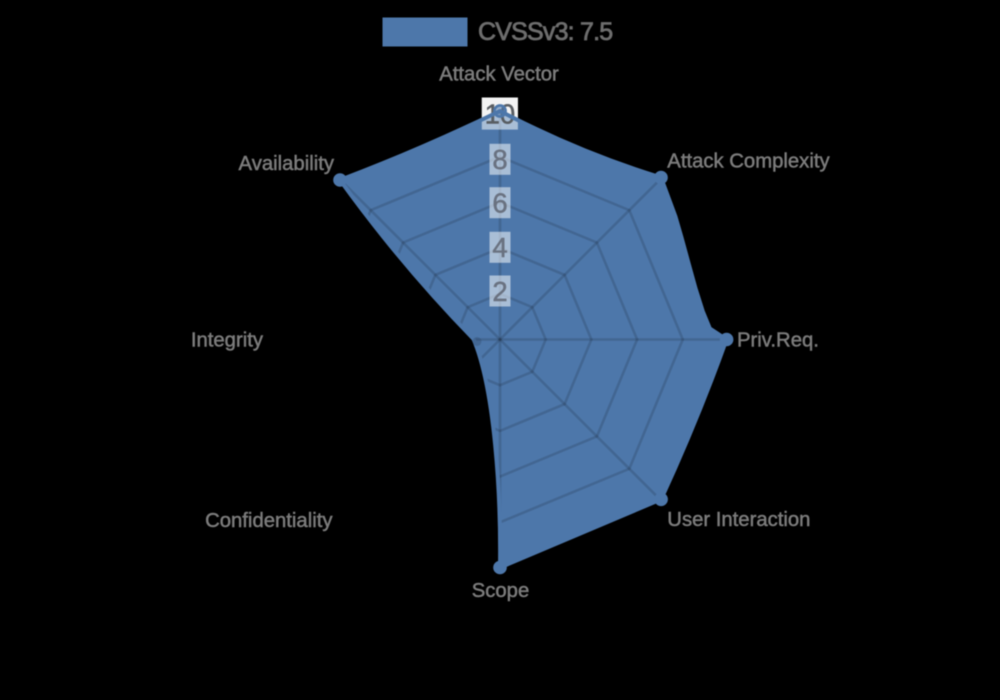 This screenshot has height=700, width=1000. I want to click on svg-text: Scope, so click(501, 591).